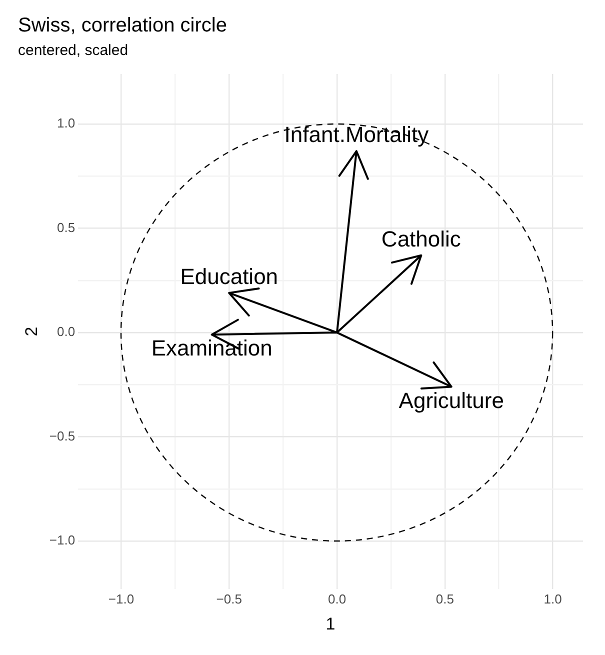 The height and width of the screenshot is (655, 605). What do you see at coordinates (331, 624) in the screenshot?
I see `x-axis-title: 1` at bounding box center [331, 624].